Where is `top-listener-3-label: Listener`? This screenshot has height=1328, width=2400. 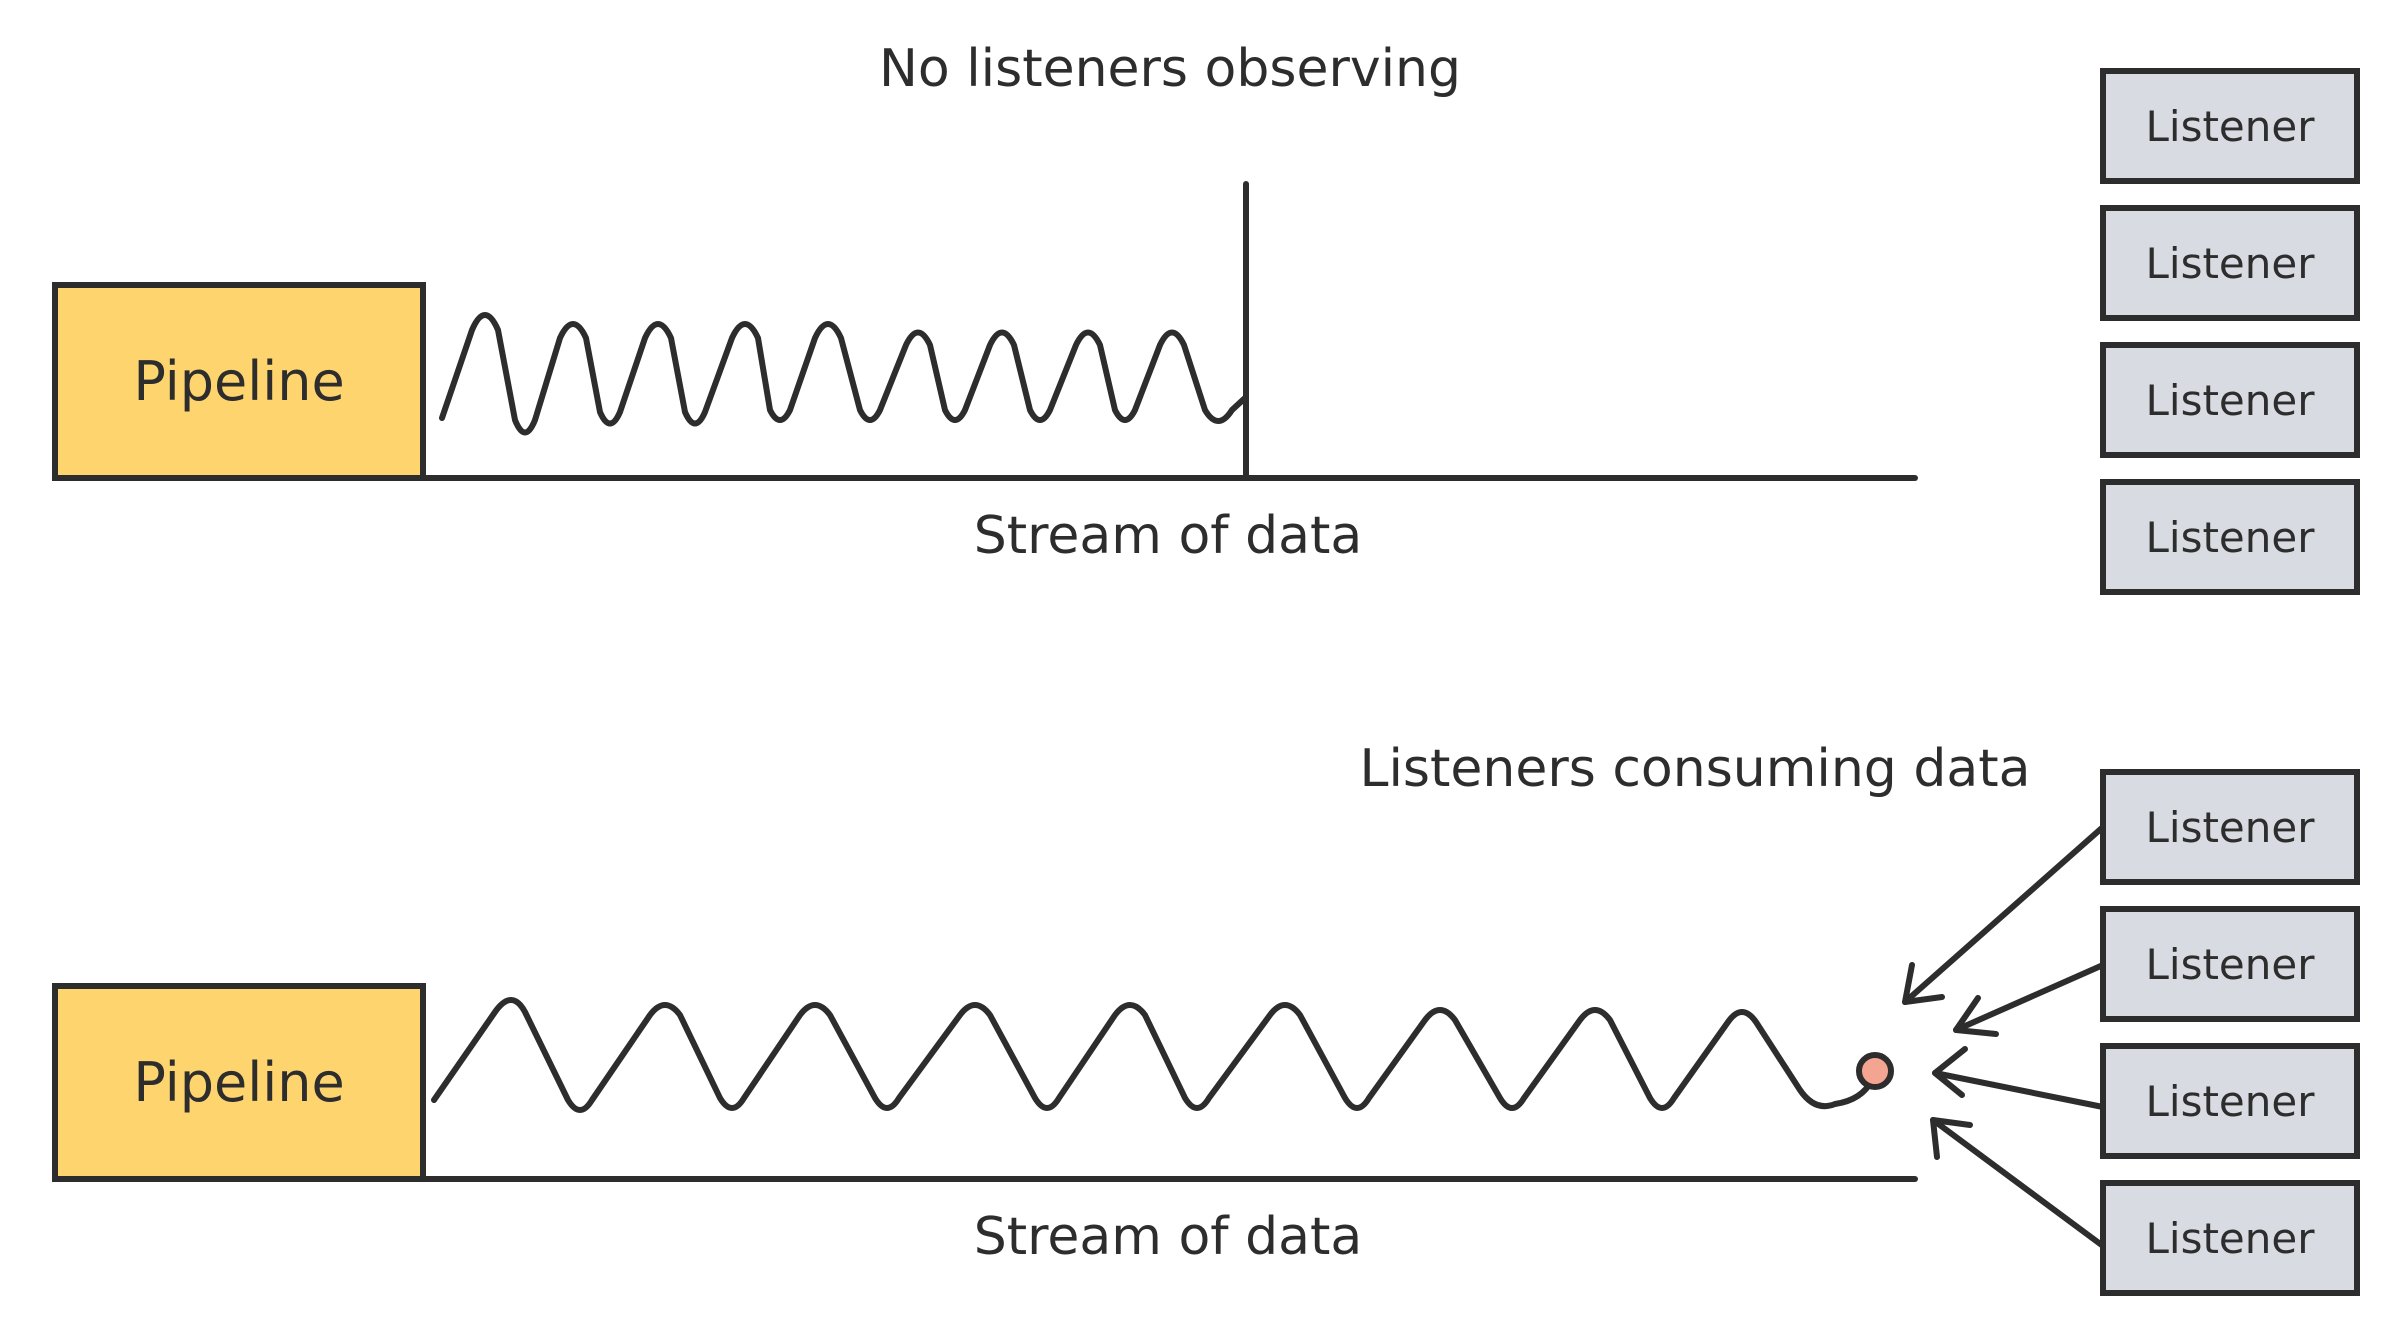 top-listener-3-label: Listener is located at coordinates (2231, 400).